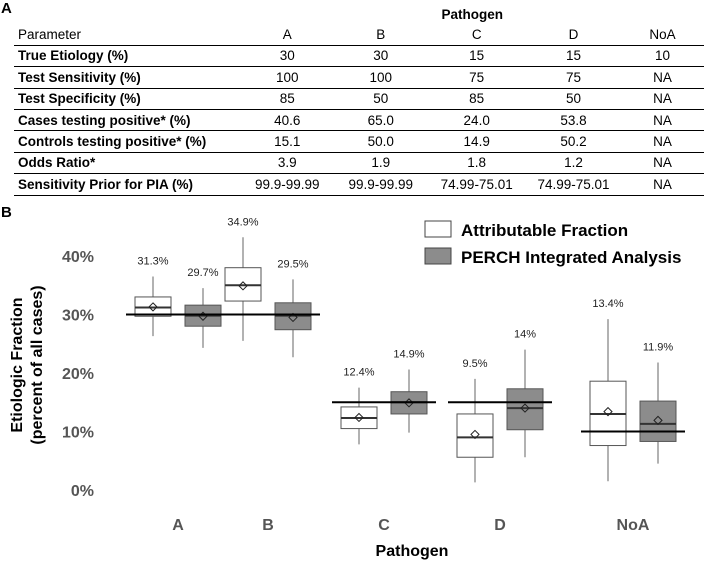 This screenshot has height=562, width=714. What do you see at coordinates (78, 433) in the screenshot?
I see `y-tick-label: 10%` at bounding box center [78, 433].